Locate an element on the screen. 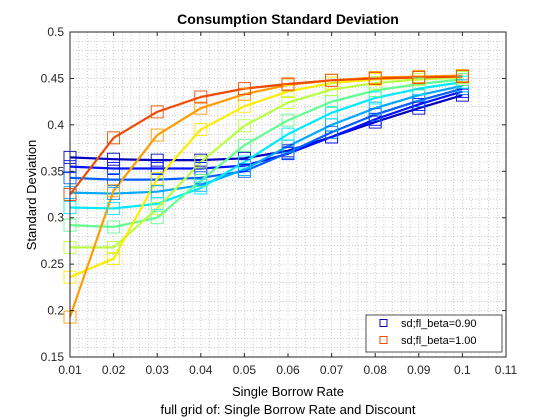 This screenshot has width=560, height=420. y-tick-label: 0.4 is located at coordinates (55, 125).